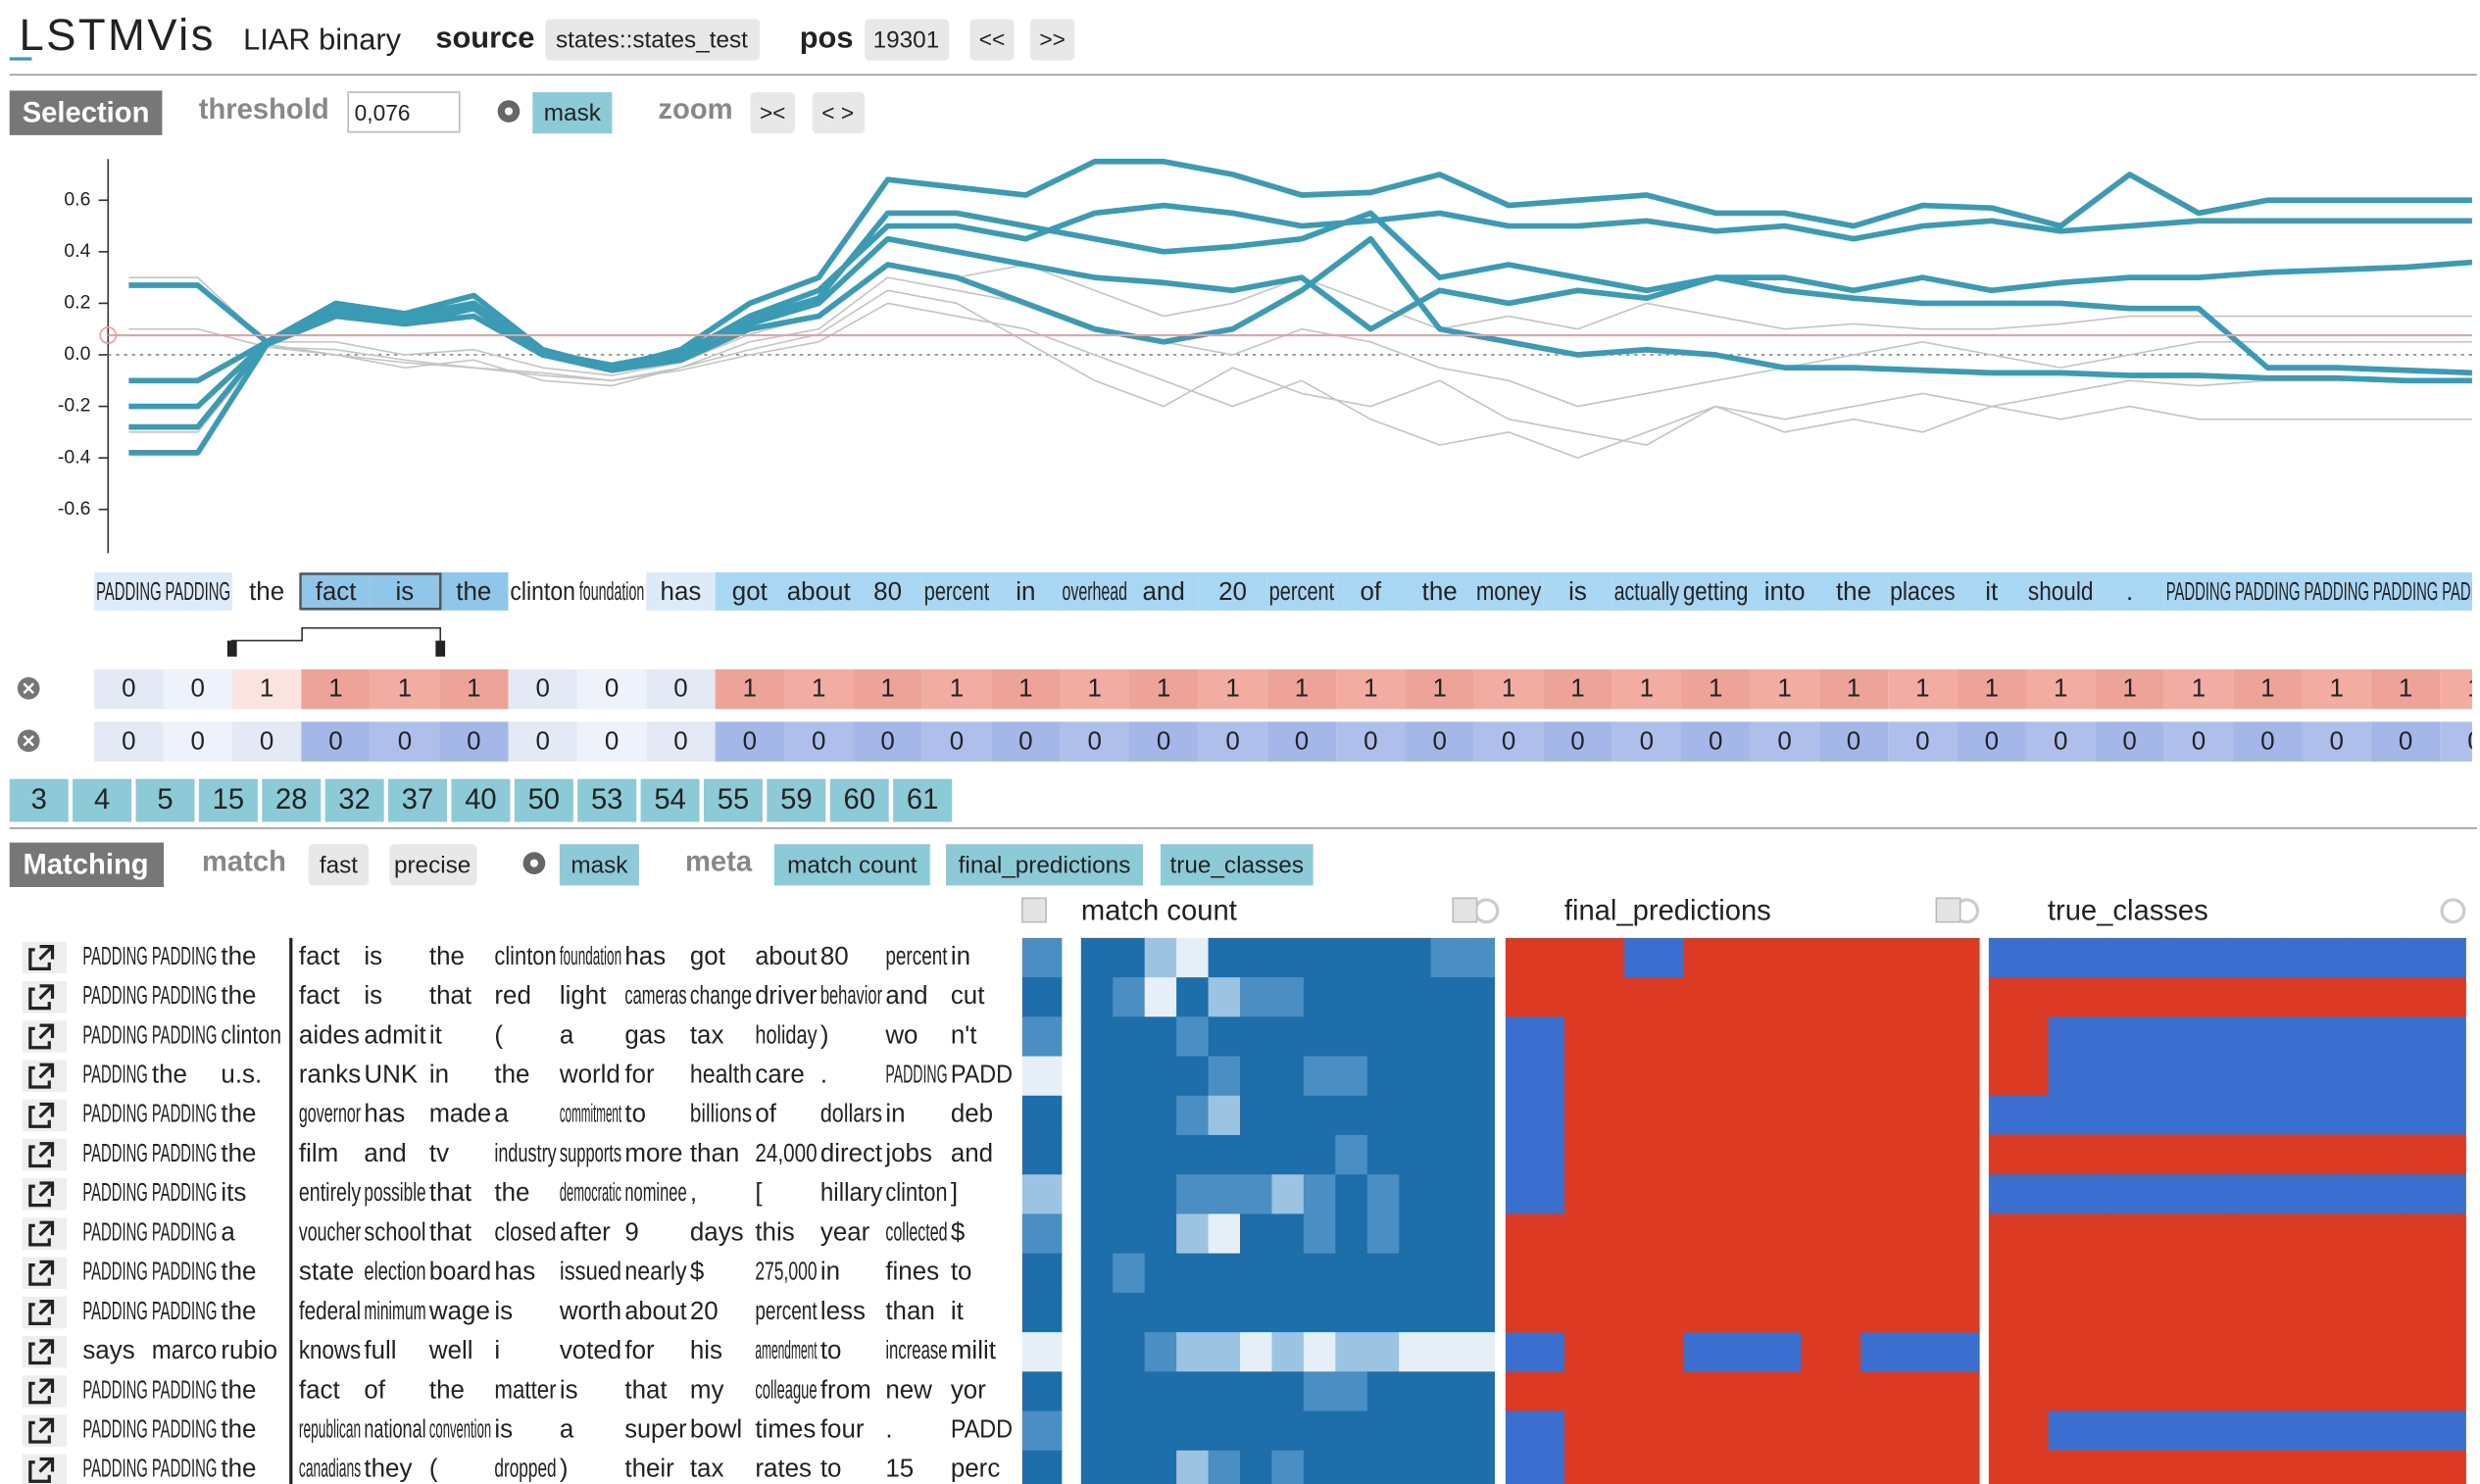  Describe the element at coordinates (819, 592) in the screenshot. I see `word: about` at that location.